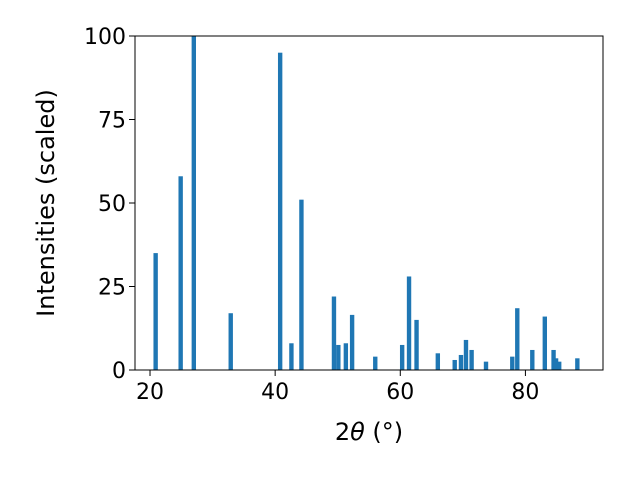  Describe the element at coordinates (112, 121) in the screenshot. I see `y-tick-label: 75` at that location.